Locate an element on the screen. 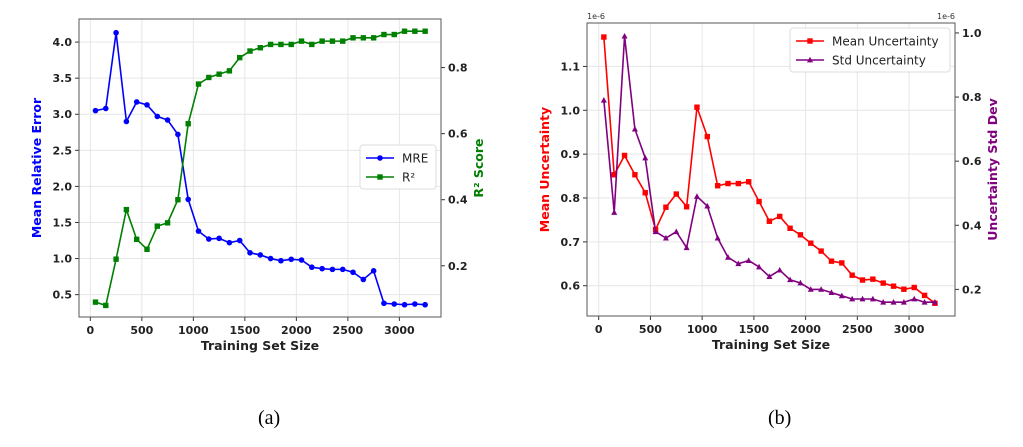  y-tick-label: 3.5 is located at coordinates (63, 78).